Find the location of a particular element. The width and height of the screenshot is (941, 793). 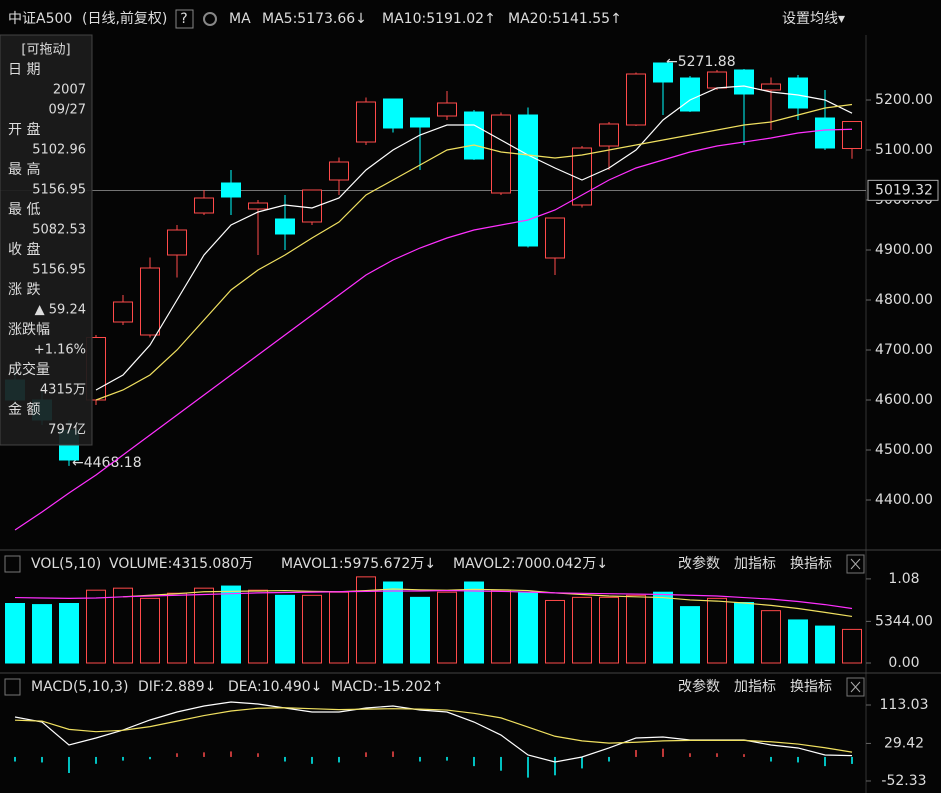

ma-label: MA is located at coordinates (240, 19).